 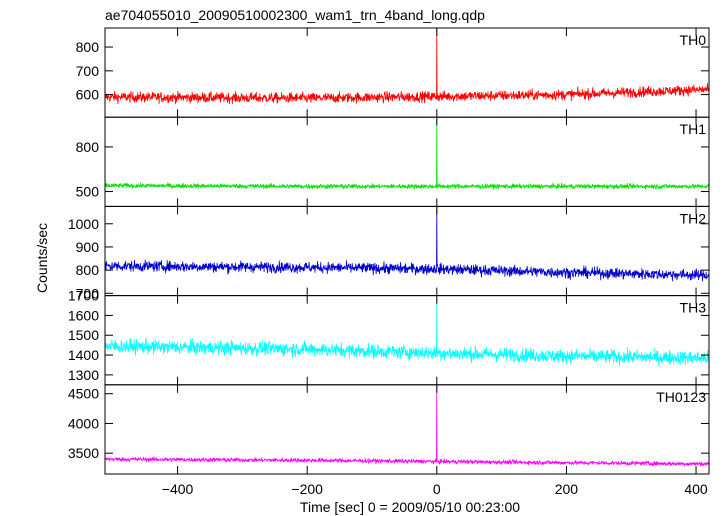 What do you see at coordinates (83, 335) in the screenshot?
I see `y-tick-label: 1500` at bounding box center [83, 335].